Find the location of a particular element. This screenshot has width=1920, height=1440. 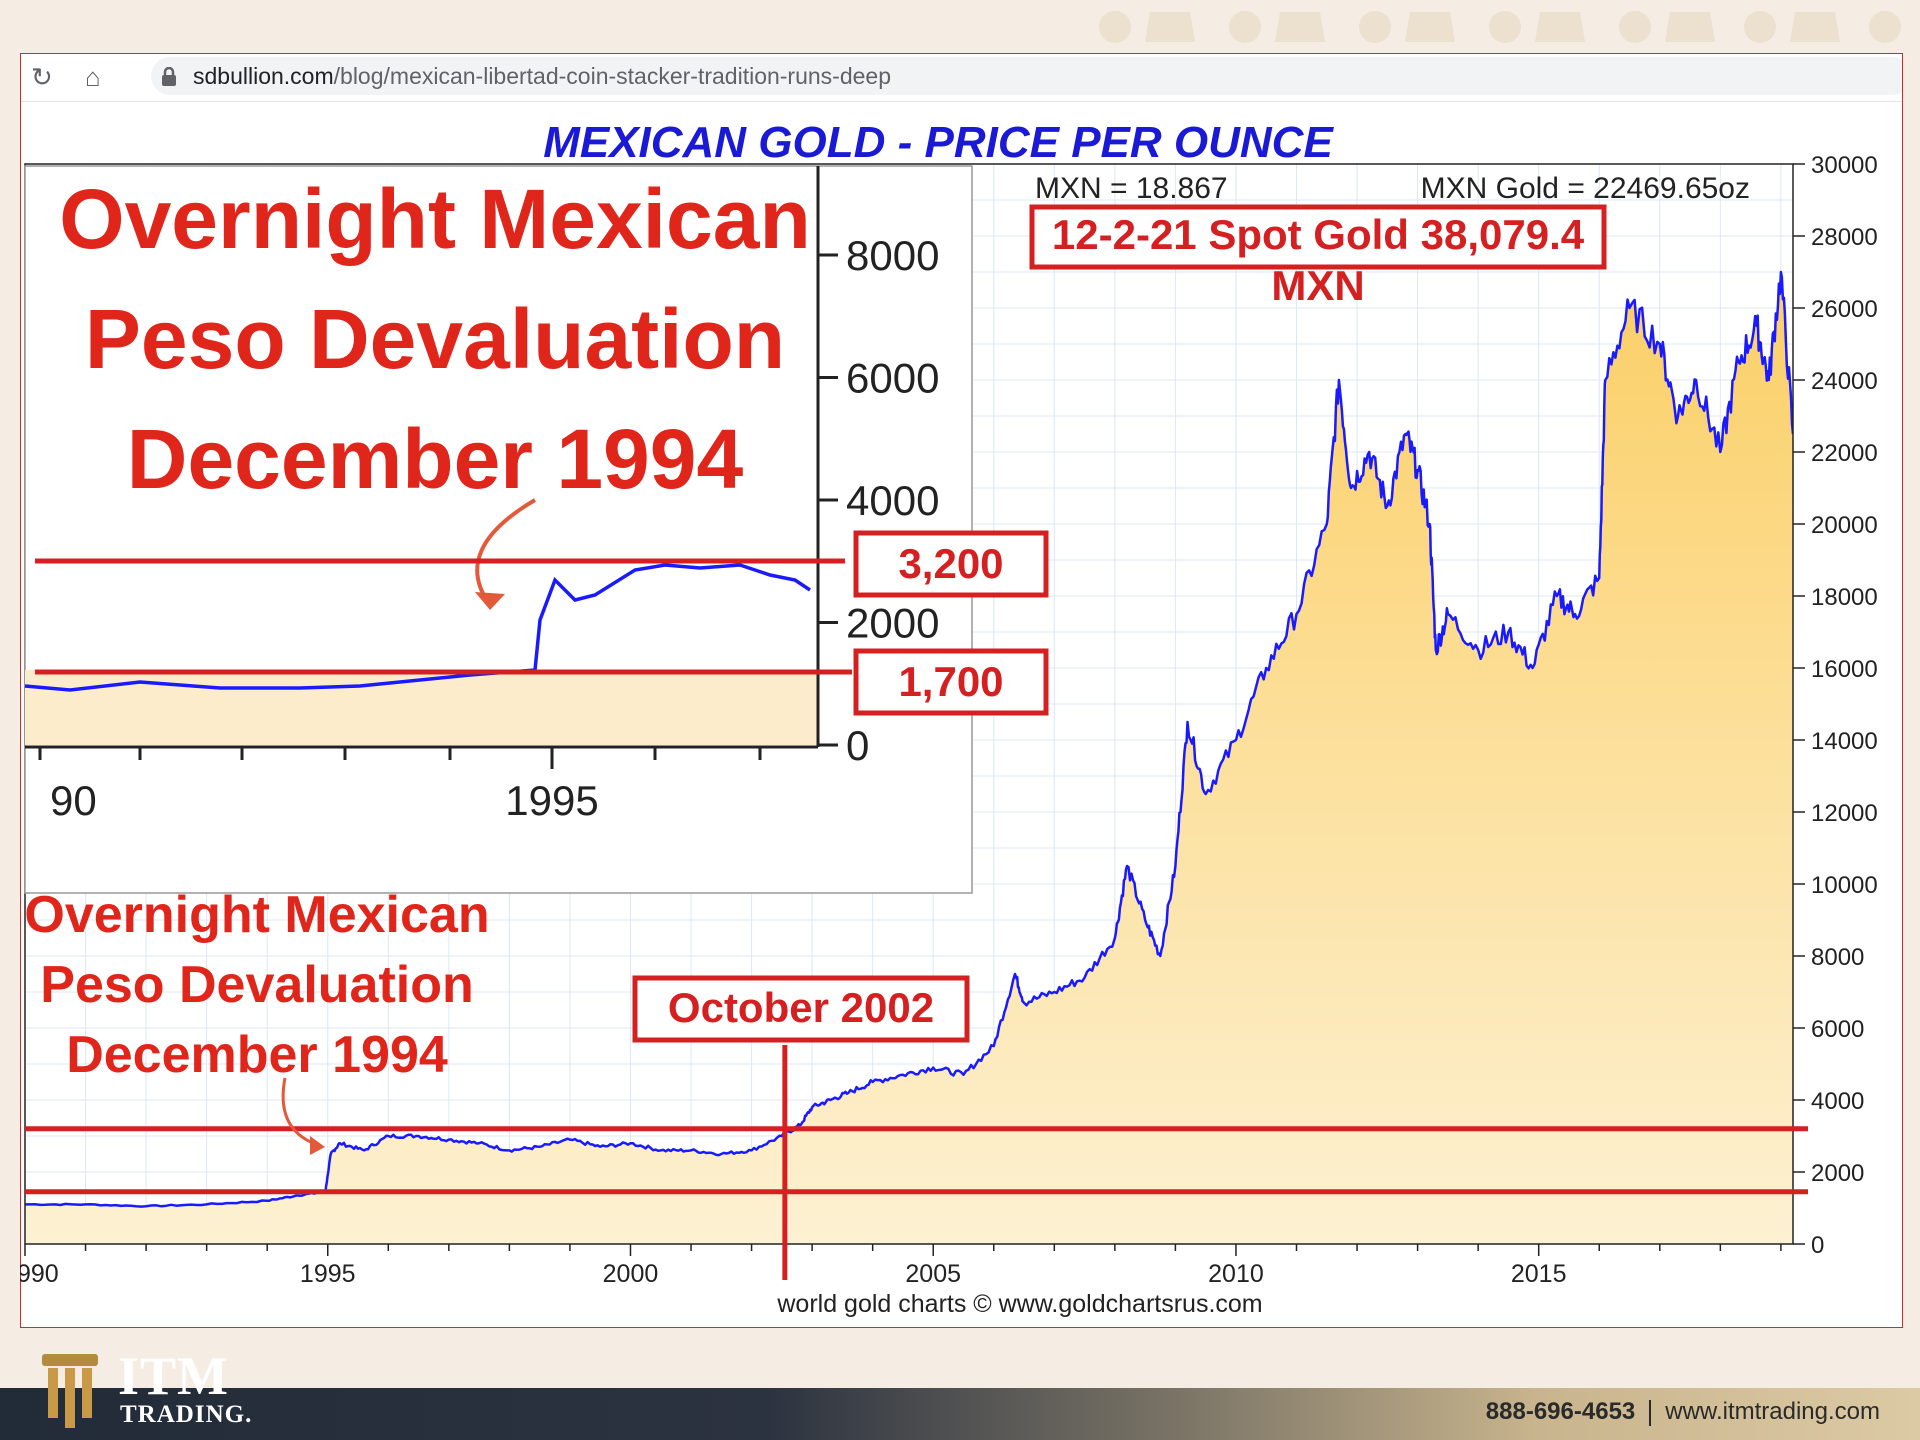

mxn-rate-label: MXN = 18.867 is located at coordinates (1131, 188).